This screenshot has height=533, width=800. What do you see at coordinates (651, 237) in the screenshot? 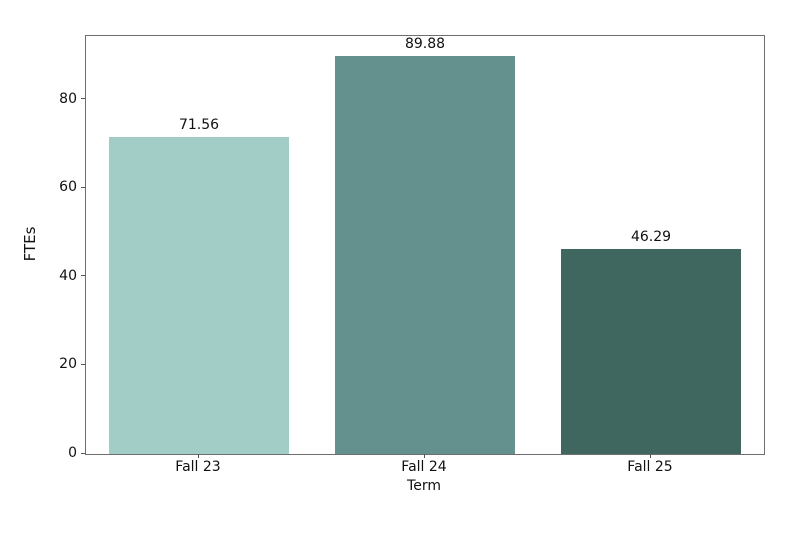
I see `bar-value-label: 46.29` at bounding box center [651, 237].